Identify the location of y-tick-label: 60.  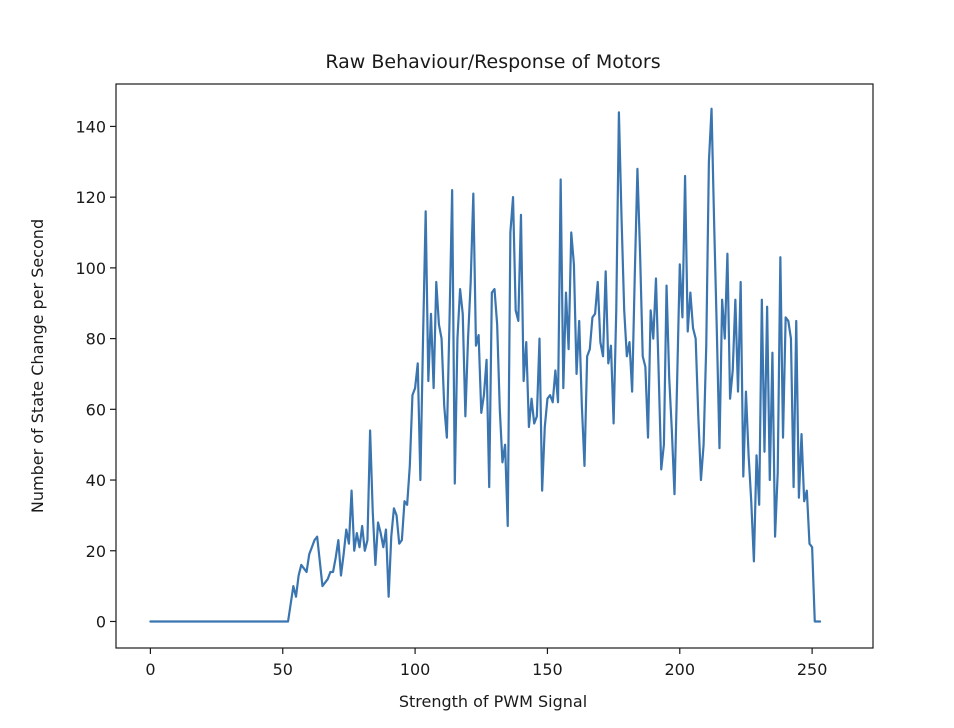
(96, 409).